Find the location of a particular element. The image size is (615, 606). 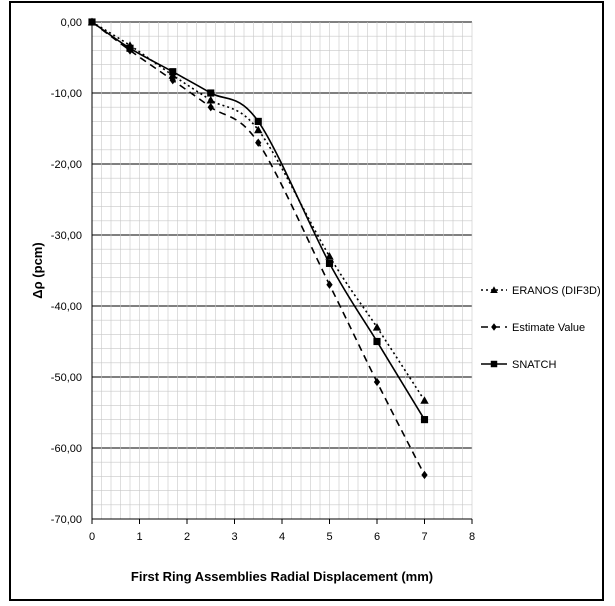

x-tick-label: 8 is located at coordinates (472, 537).